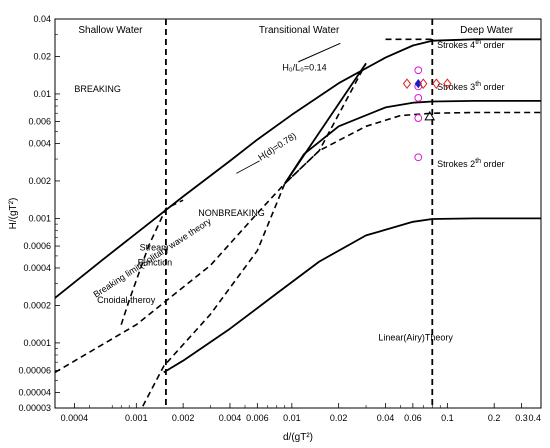 The height and width of the screenshot is (448, 550). I want to click on x-tick-label: 0.04, so click(386, 418).